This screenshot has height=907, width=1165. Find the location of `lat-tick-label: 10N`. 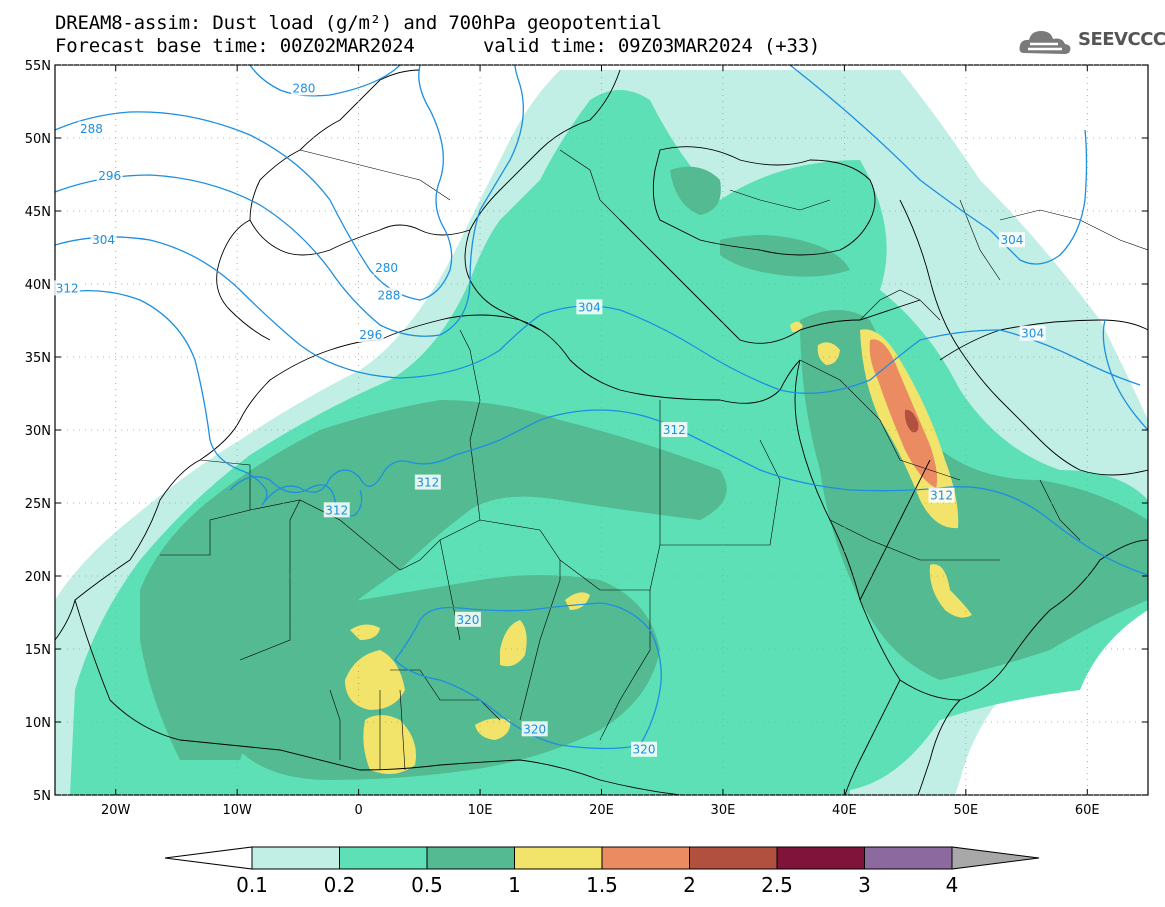

lat-tick-label: 10N is located at coordinates (38, 723).